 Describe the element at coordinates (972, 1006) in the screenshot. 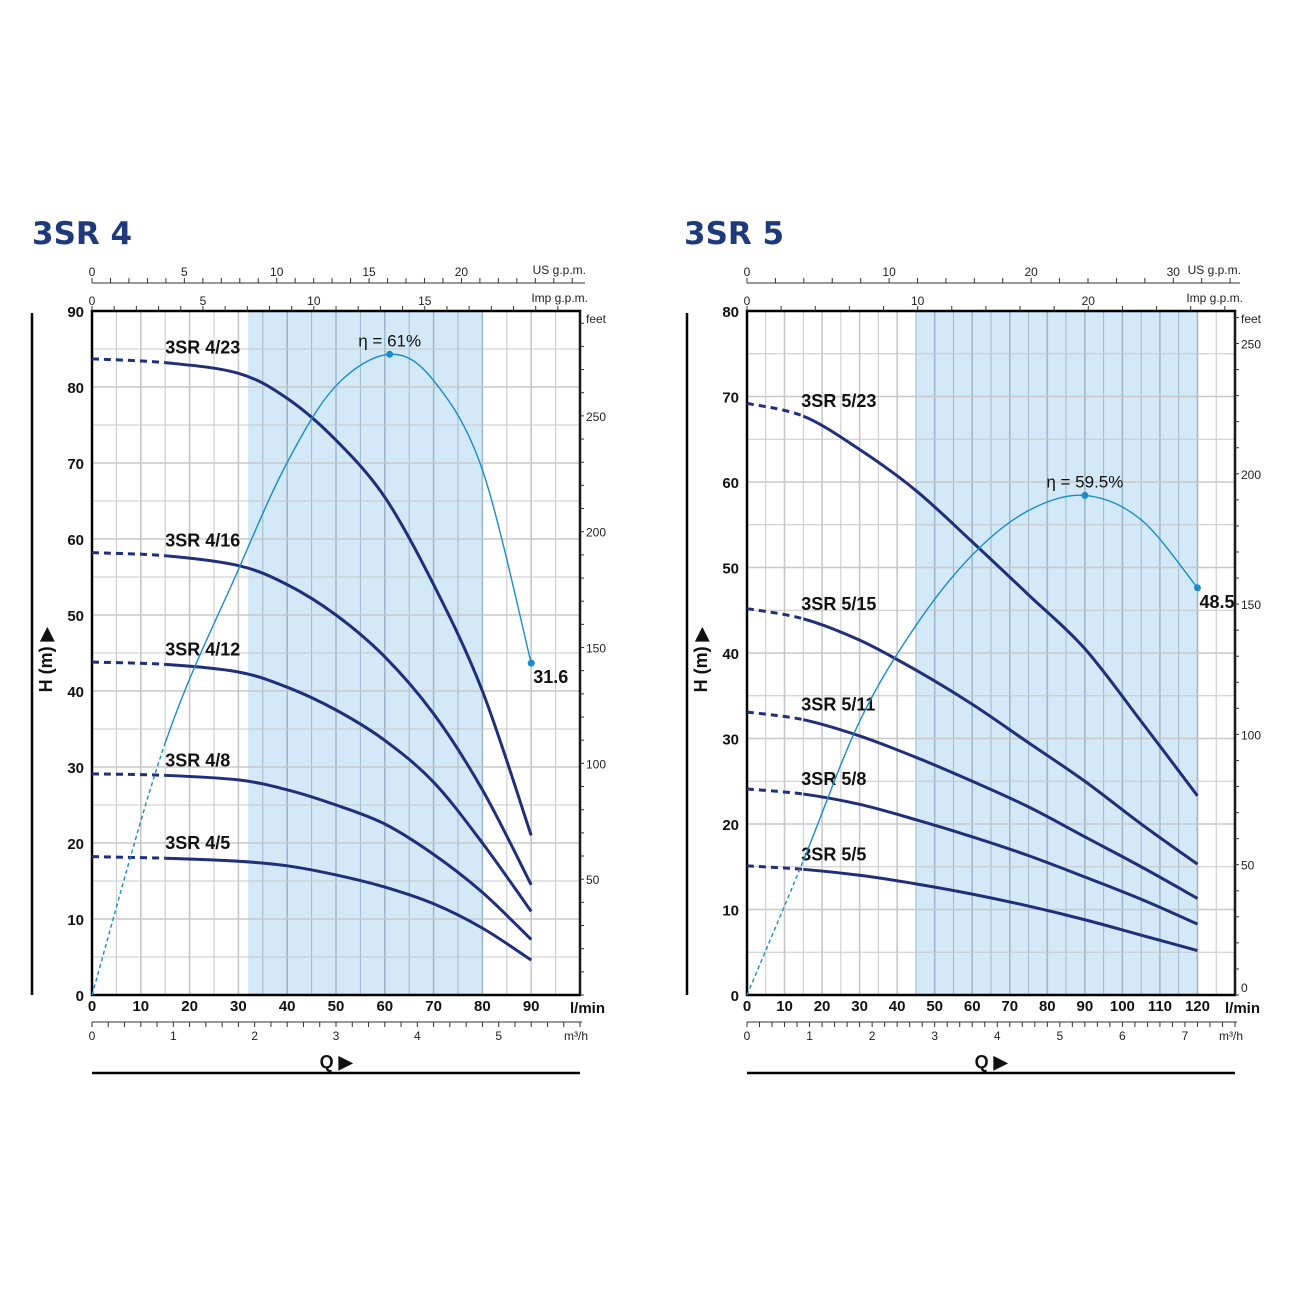

I see `x-tick-label: 60` at that location.